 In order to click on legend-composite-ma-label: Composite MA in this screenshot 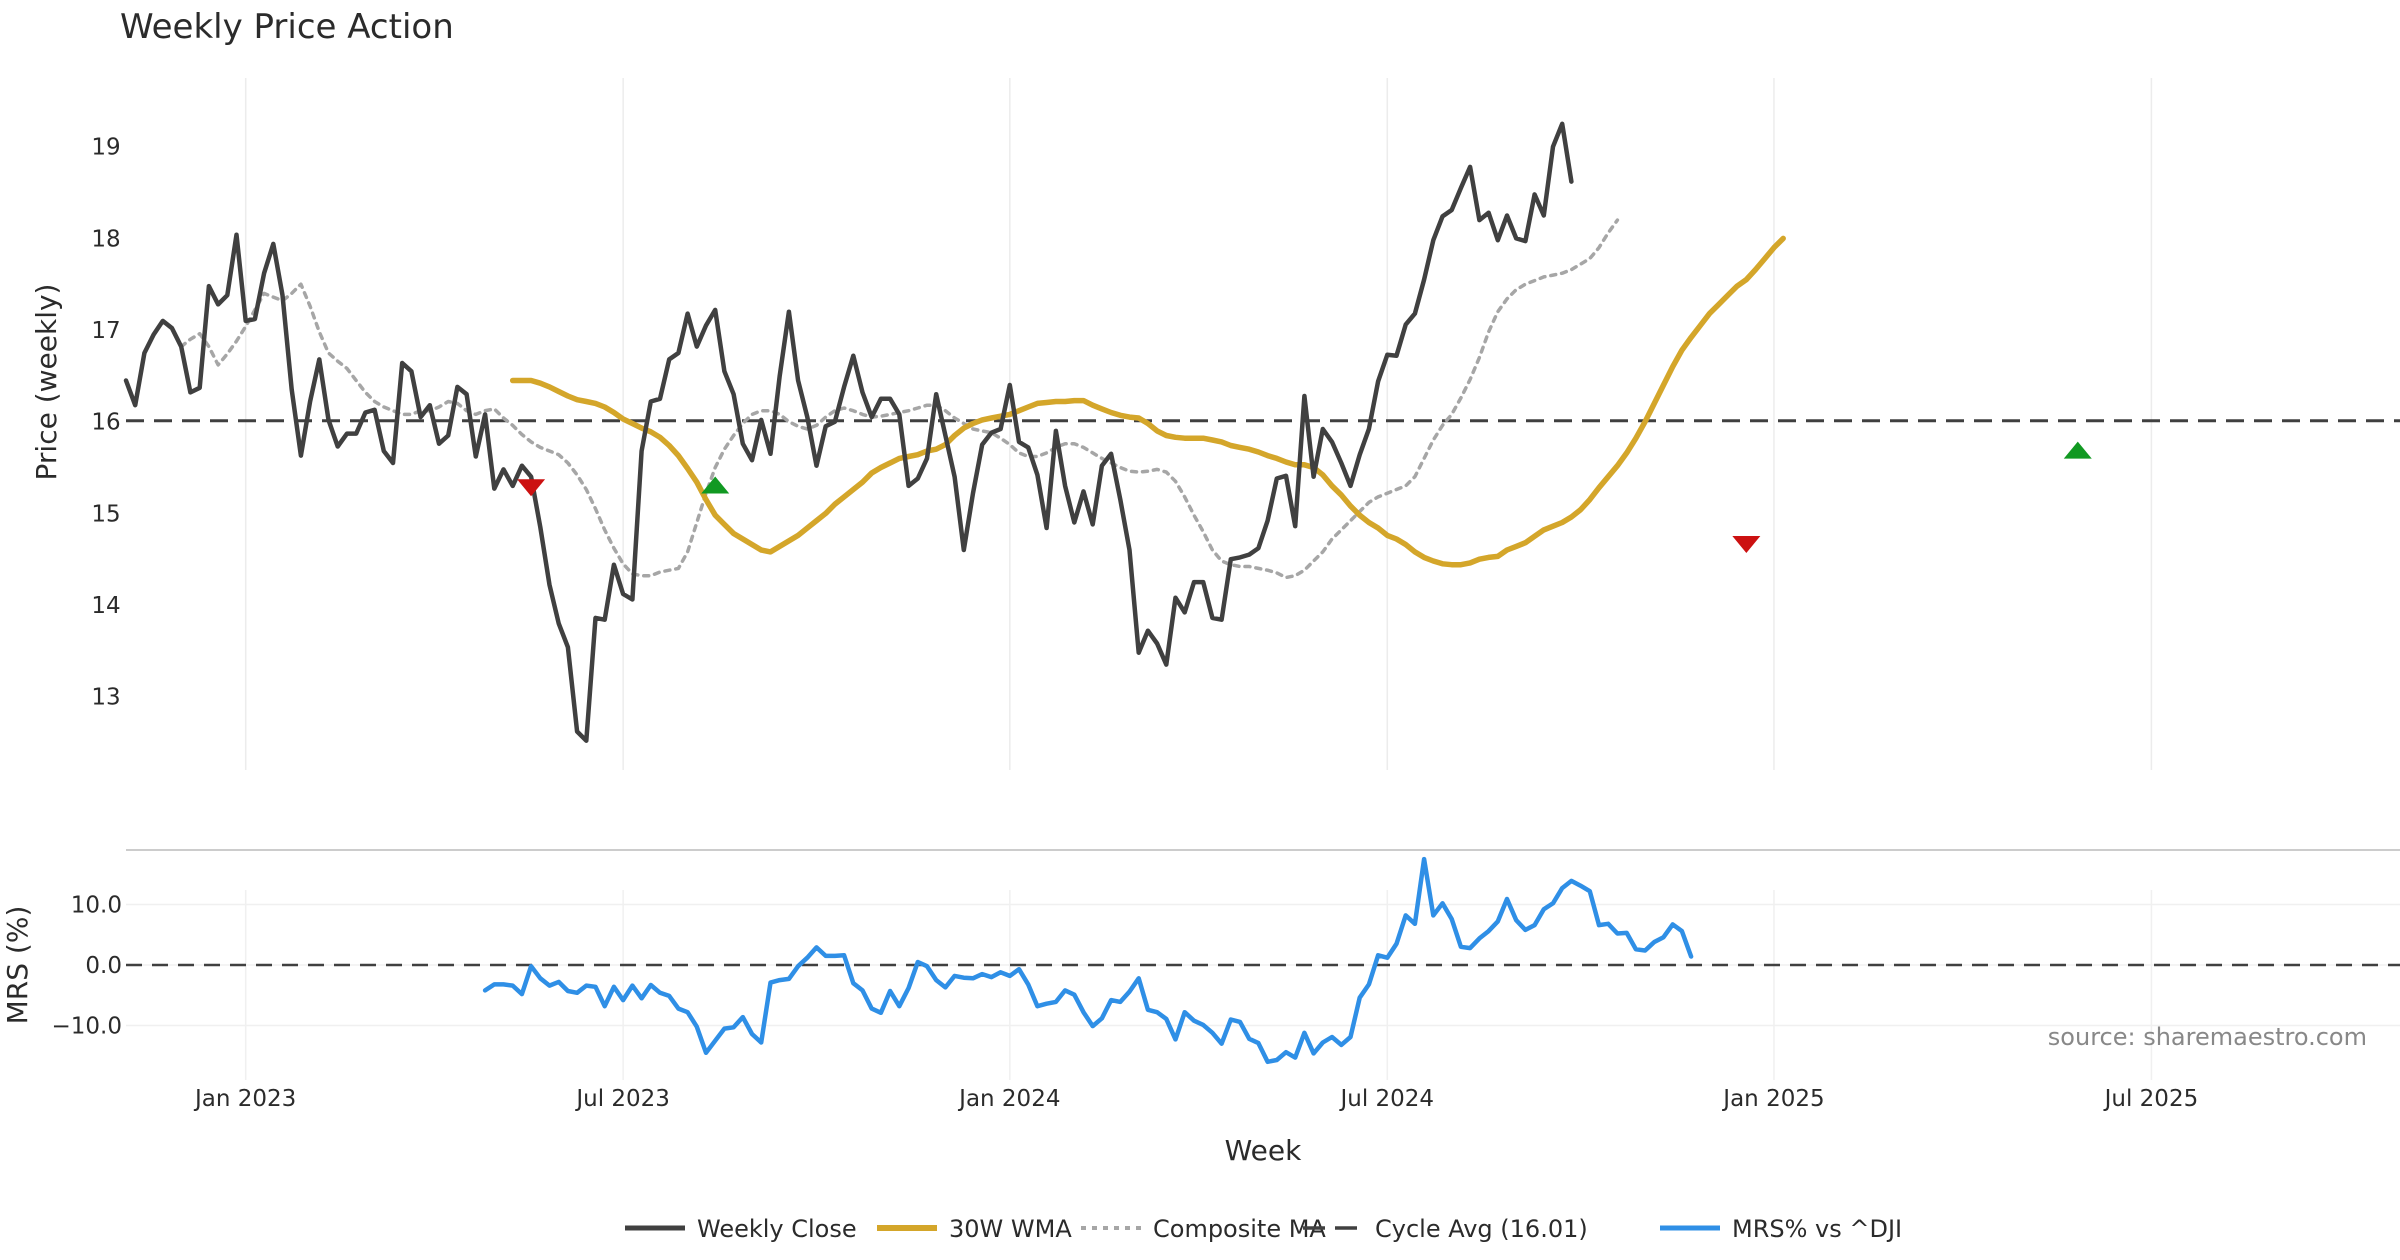, I will do `click(1239, 1229)`.